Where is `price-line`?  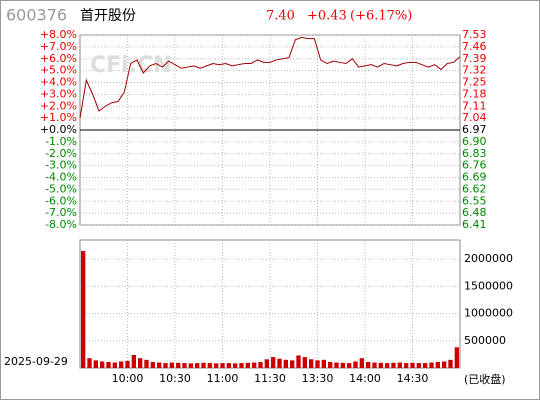 price-line is located at coordinates (270, 77).